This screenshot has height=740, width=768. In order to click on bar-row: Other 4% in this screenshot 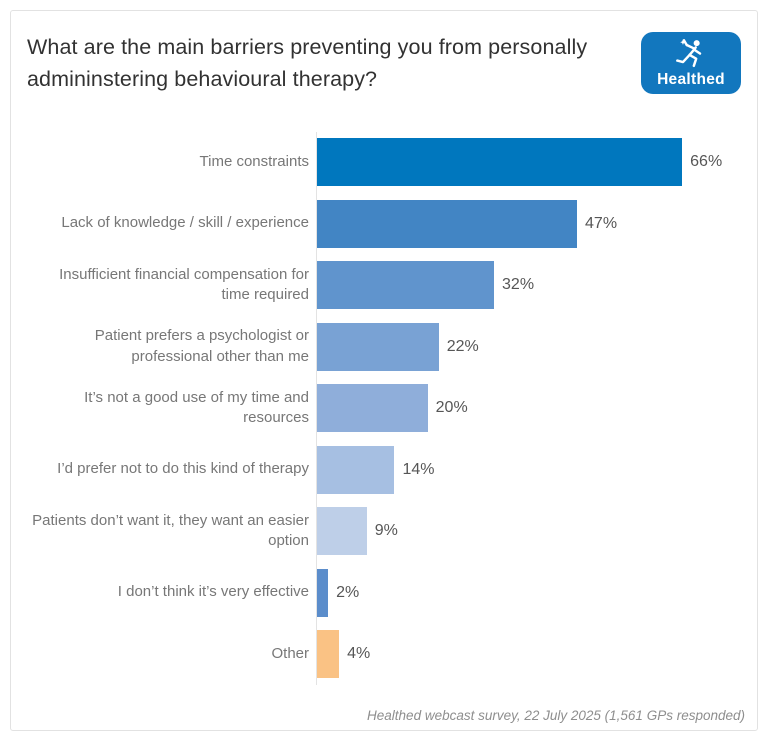, I will do `click(385, 654)`.